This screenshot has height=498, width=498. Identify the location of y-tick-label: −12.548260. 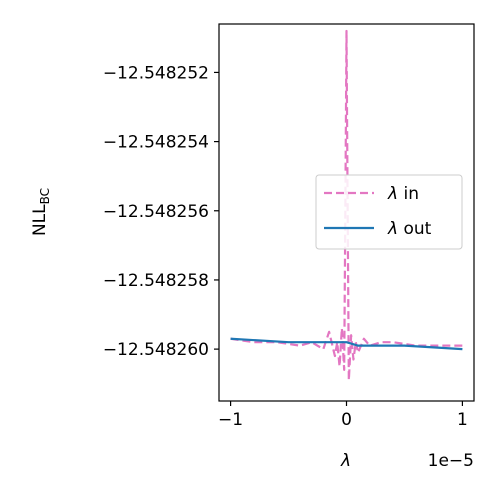
(156, 350).